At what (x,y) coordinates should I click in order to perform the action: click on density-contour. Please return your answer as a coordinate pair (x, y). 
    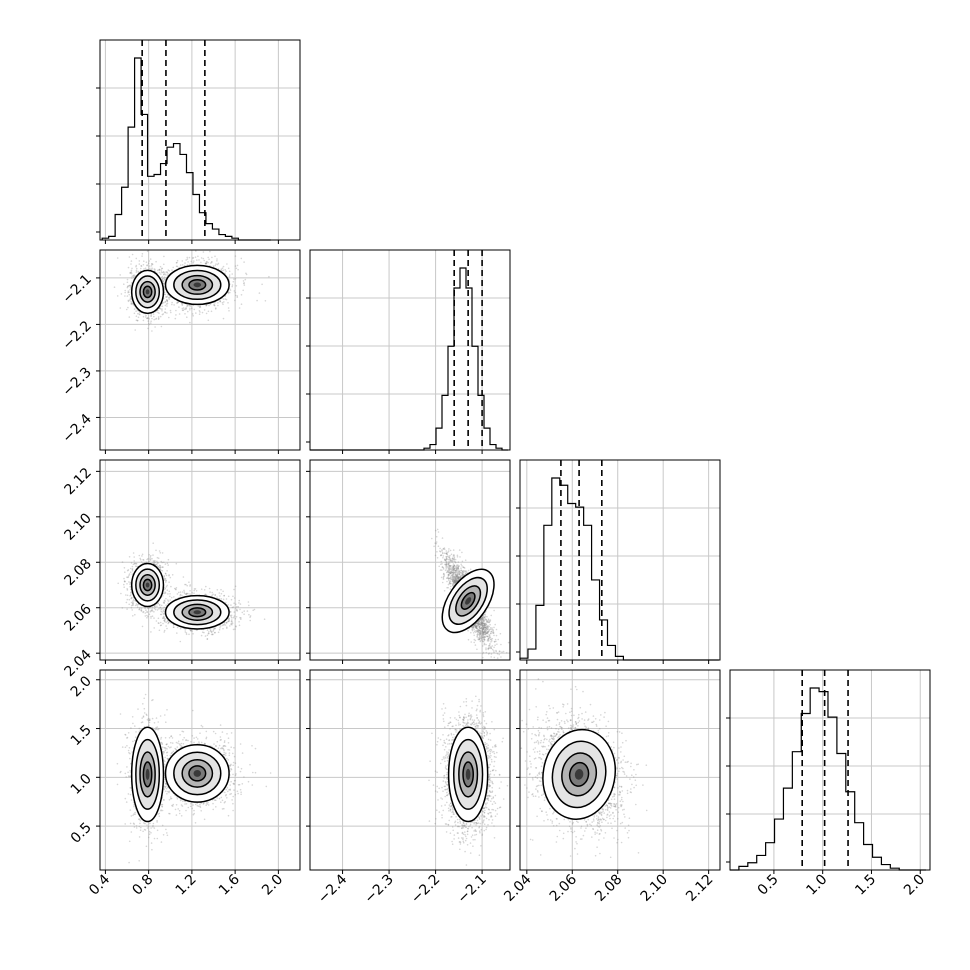
    Looking at the image, I should click on (197, 285).